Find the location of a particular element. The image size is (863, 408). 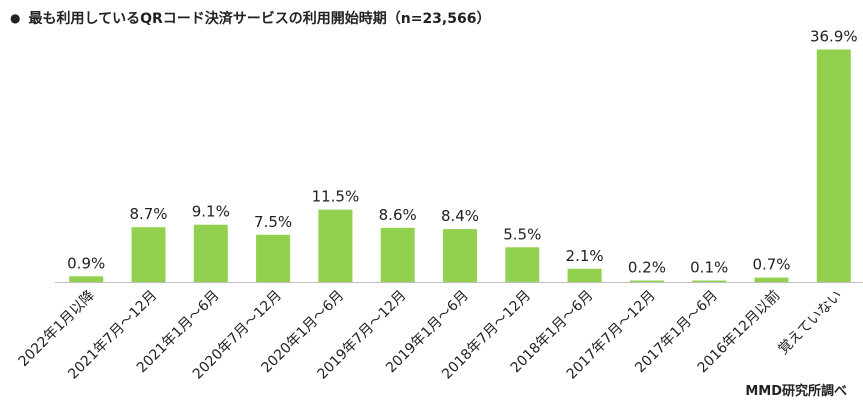

data-label: 11.5% is located at coordinates (336, 197).